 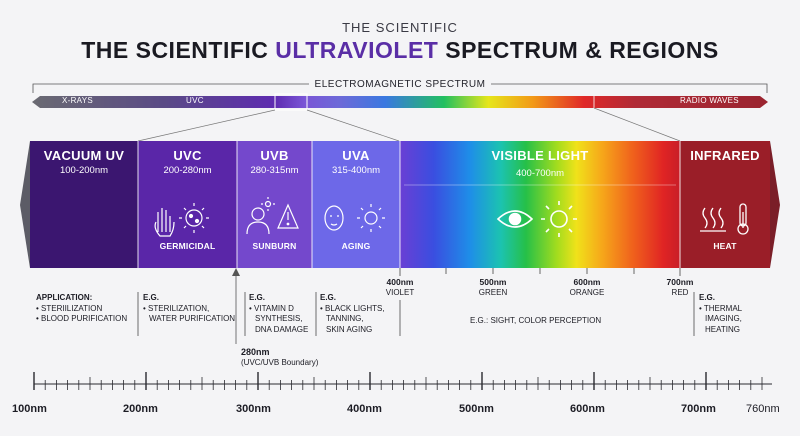 What do you see at coordinates (357, 50) in the screenshot?
I see `title-highlight: ULTRAVIOLET` at bounding box center [357, 50].